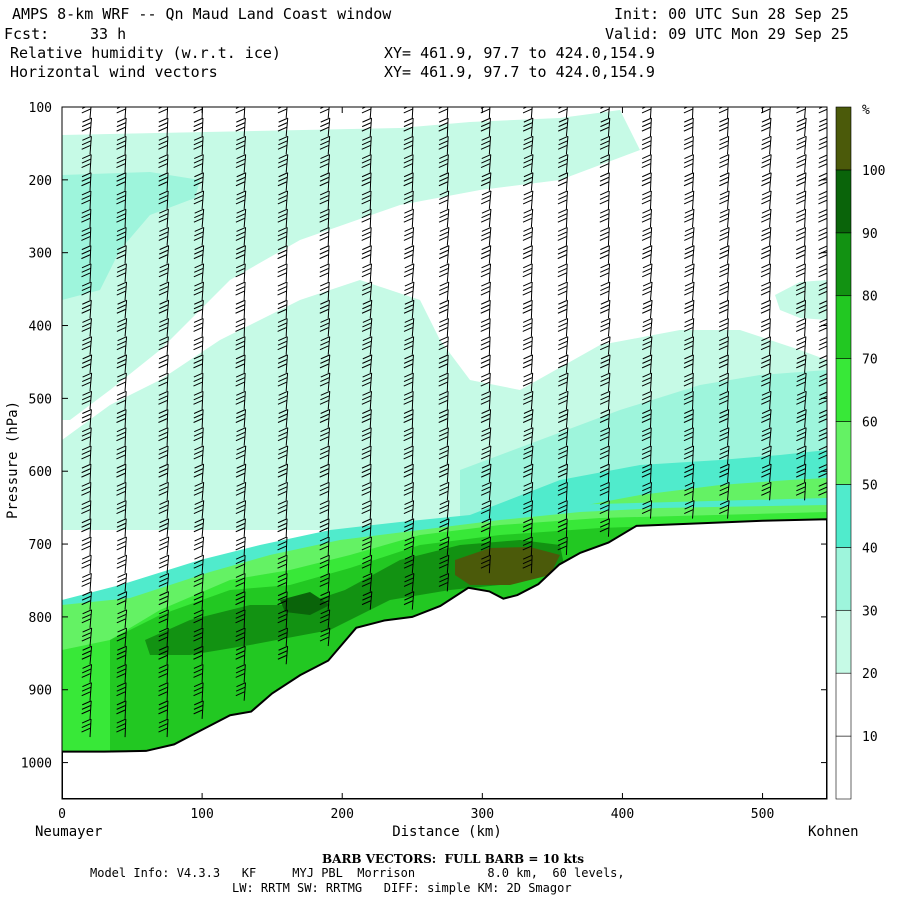  Describe the element at coordinates (108, 34) in the screenshot. I see `forecast-hour: 33 h` at that location.